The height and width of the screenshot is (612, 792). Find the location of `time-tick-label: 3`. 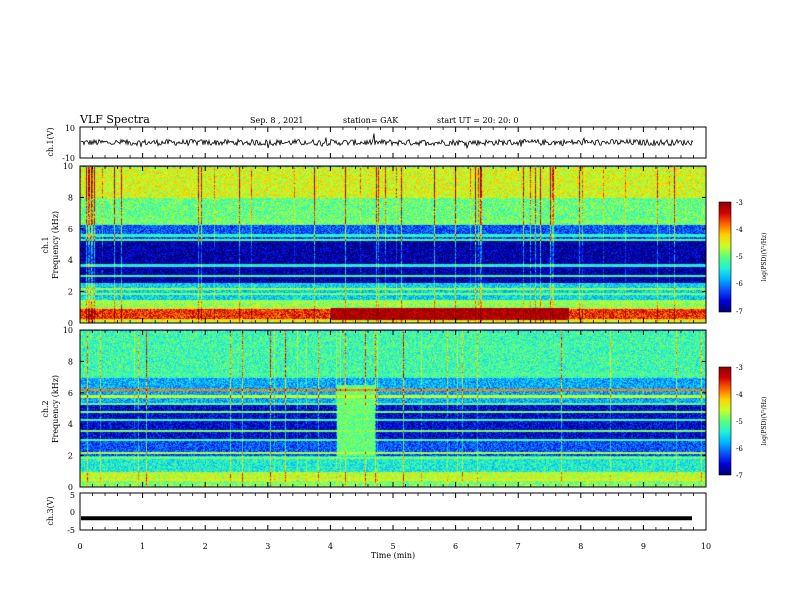

time-tick-label: 3 is located at coordinates (267, 546).